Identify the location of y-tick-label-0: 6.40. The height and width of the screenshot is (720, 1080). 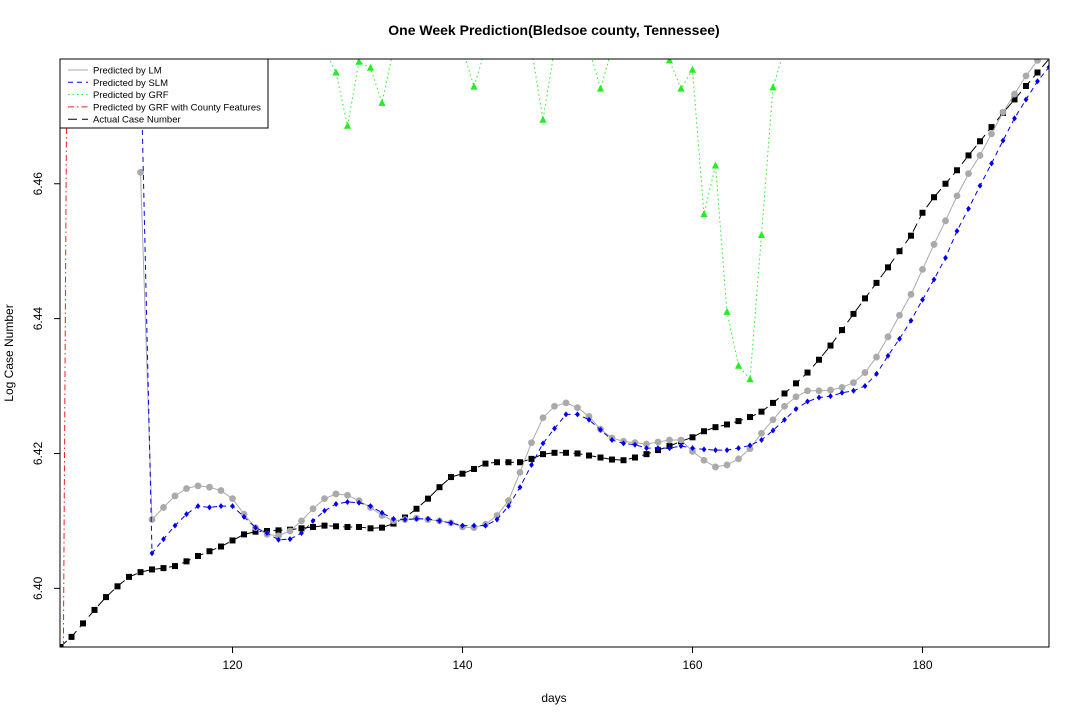
(38, 588).